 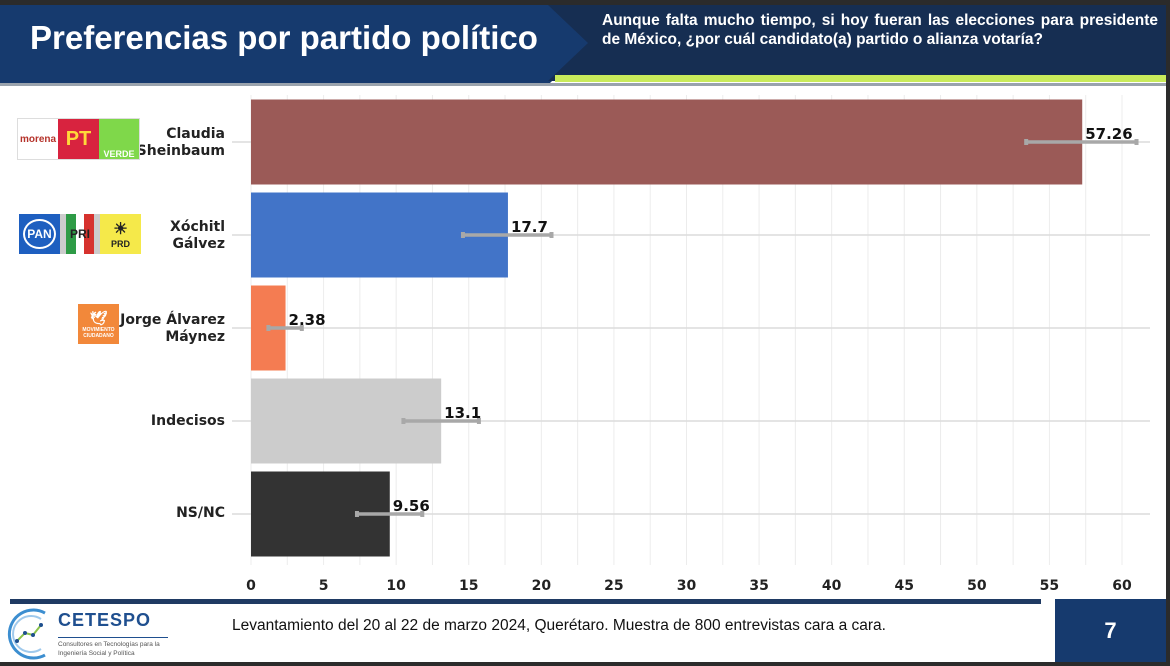 I want to click on candidate-name: Claudia, so click(x=195, y=134).